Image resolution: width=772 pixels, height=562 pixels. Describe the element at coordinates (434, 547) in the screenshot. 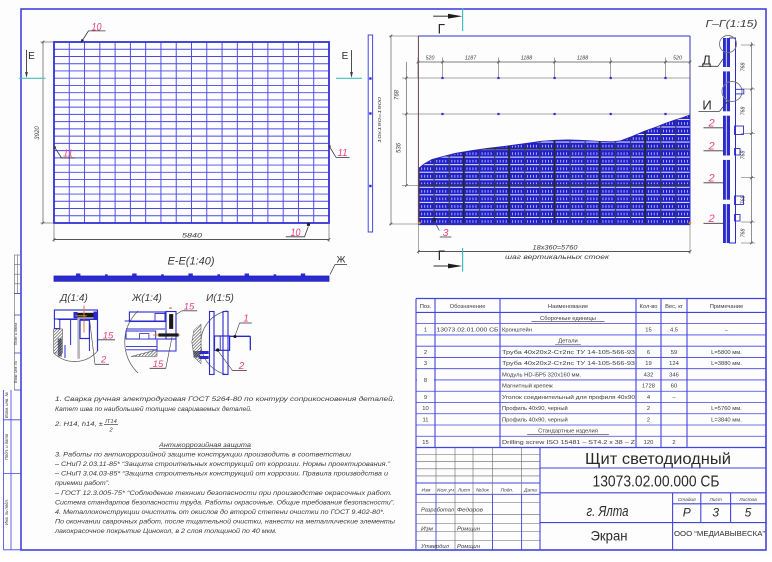

I see `svg-text: Утвердил` at that location.